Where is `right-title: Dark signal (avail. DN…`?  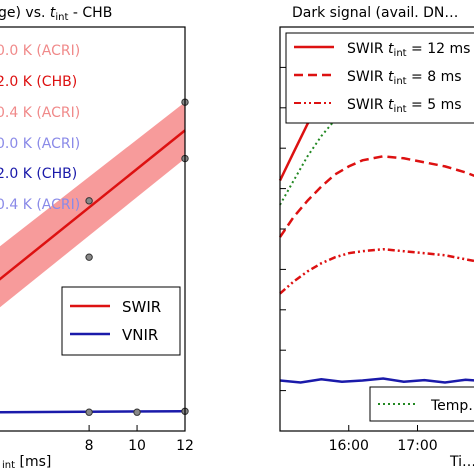
right-title: Dark signal (avail. DN… is located at coordinates (375, 13).